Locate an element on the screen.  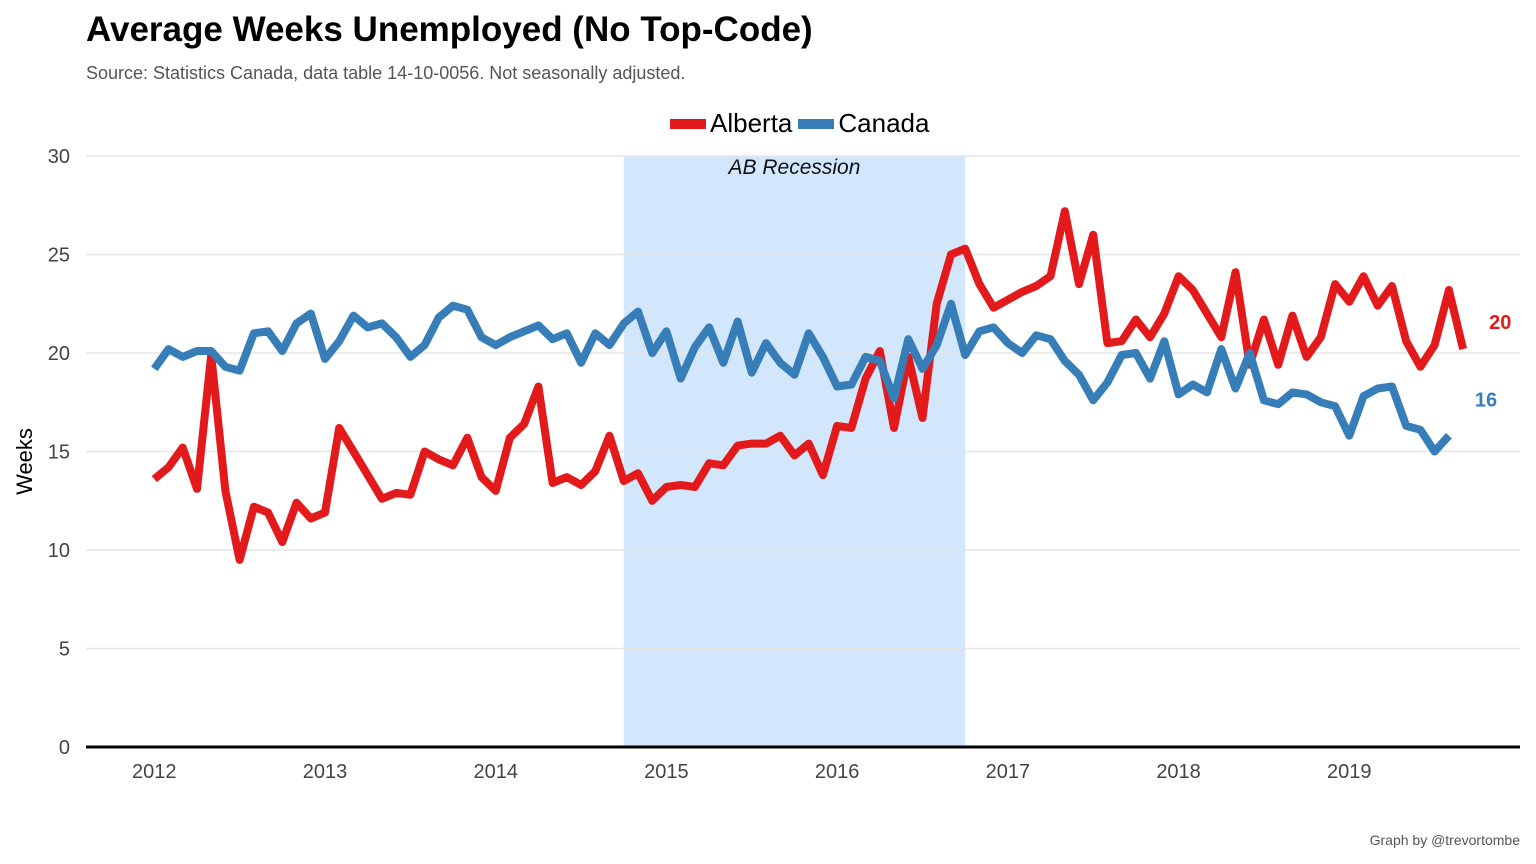
legend-item-alberta: Alberta is located at coordinates (731, 123).